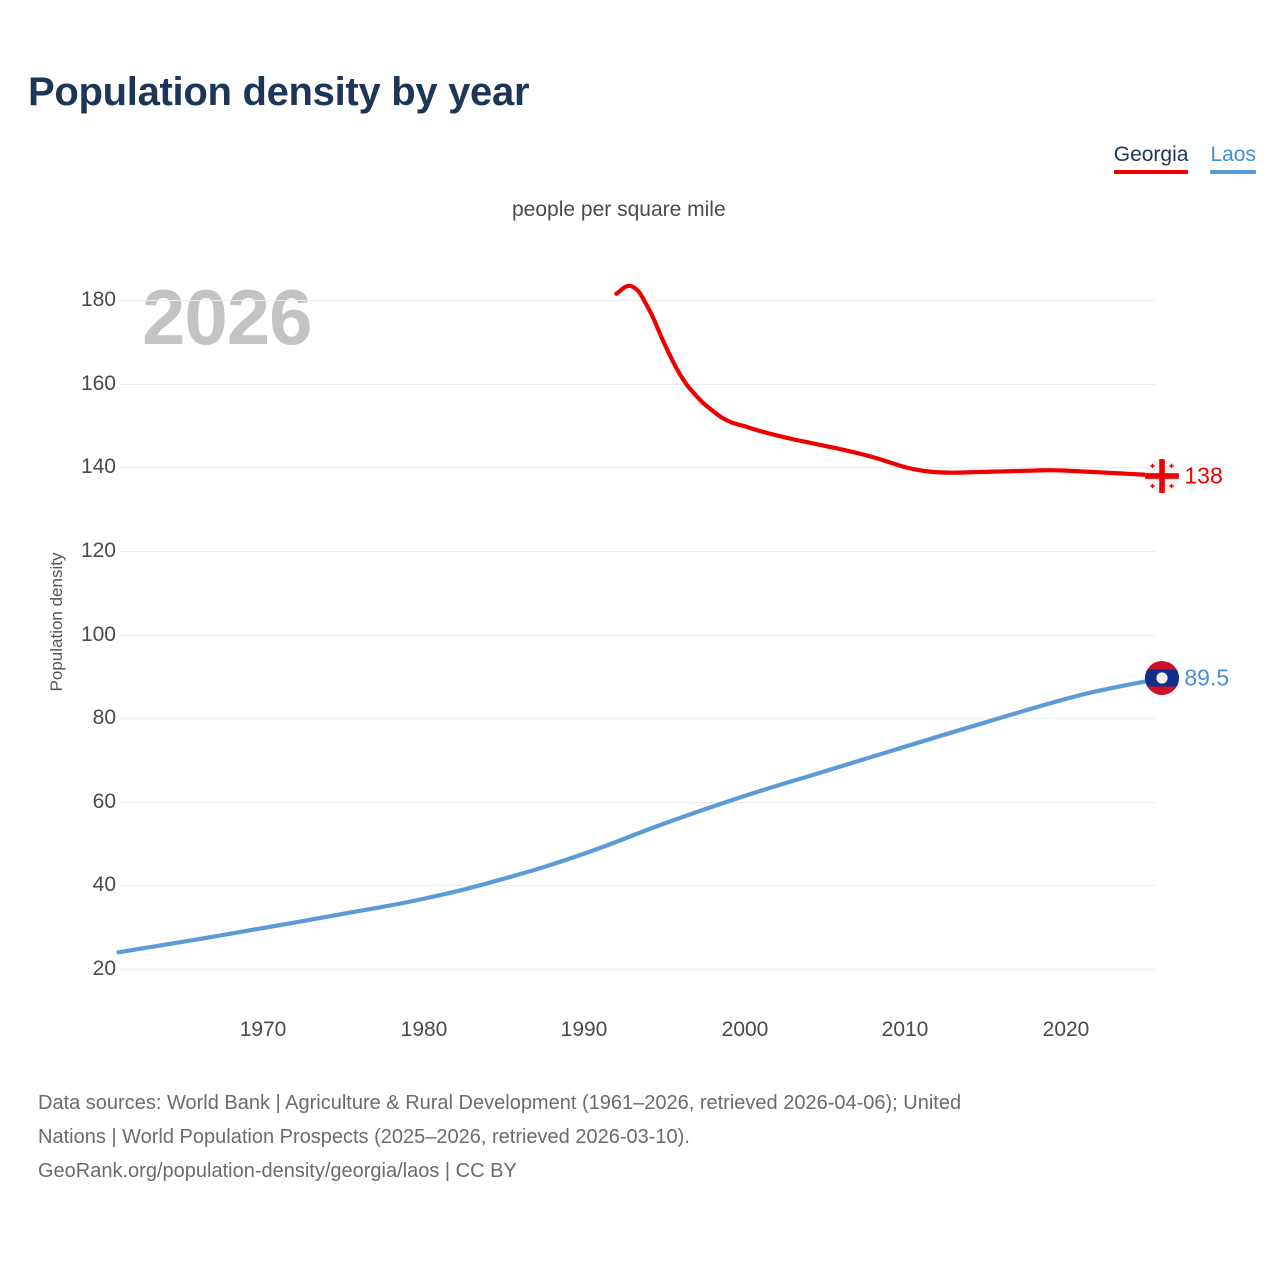 This screenshot has height=1280, width=1280. Describe the element at coordinates (1151, 154) in the screenshot. I see `legend-label-georgia: Georgia` at that location.